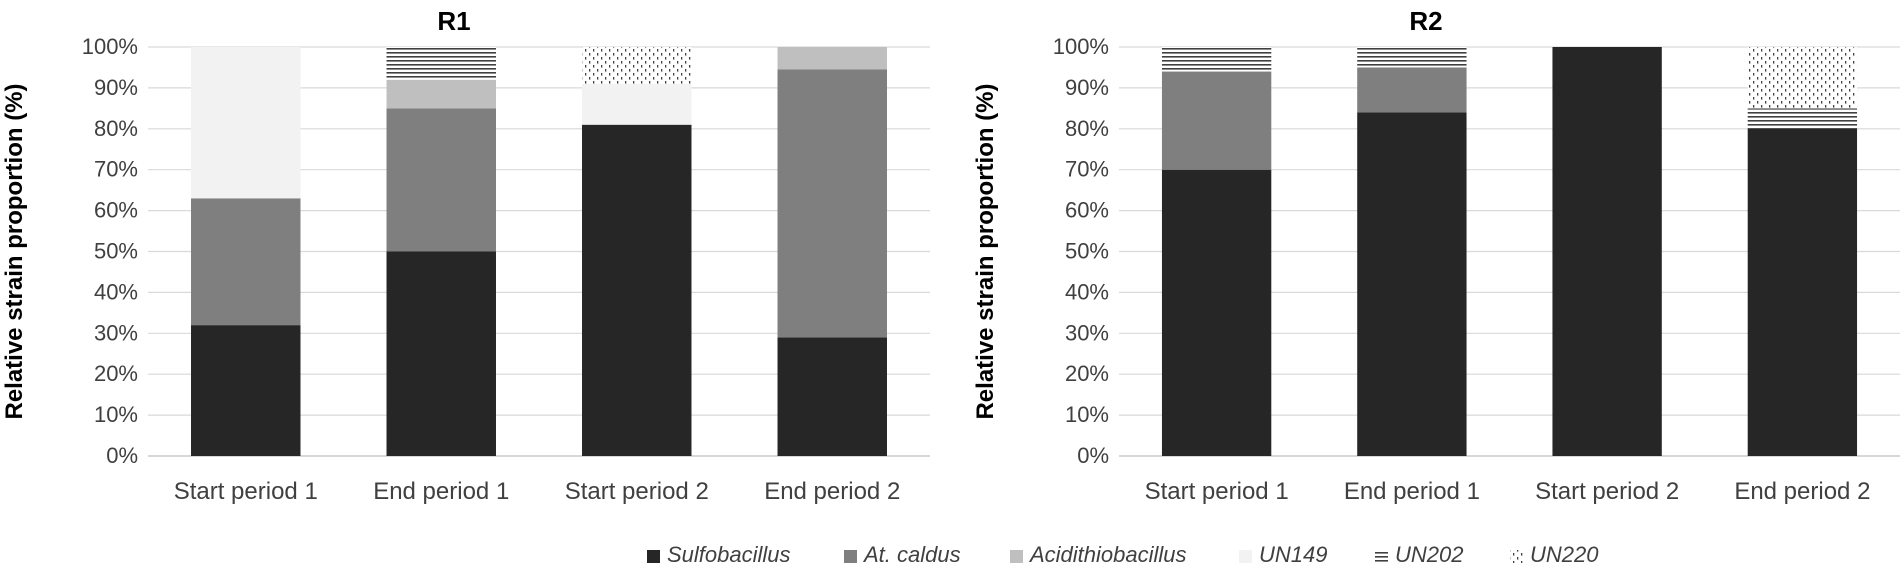 This screenshot has width=1902, height=579. I want to click on legend-item-un149: UN149, so click(1283, 554).